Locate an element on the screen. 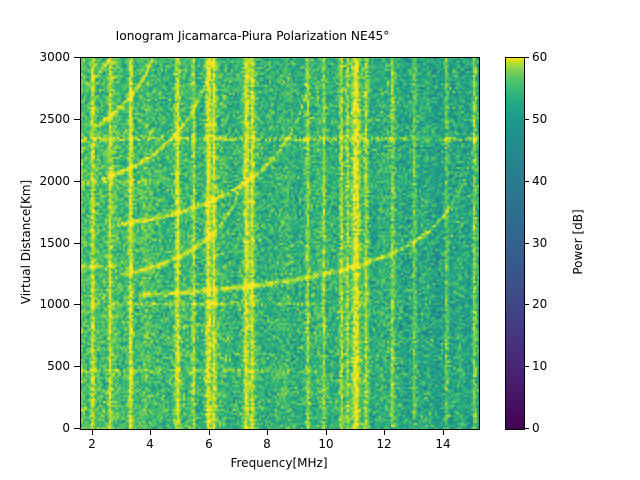 The image size is (640, 480). colorbar-ticklabel-20: 20 is located at coordinates (540, 304).